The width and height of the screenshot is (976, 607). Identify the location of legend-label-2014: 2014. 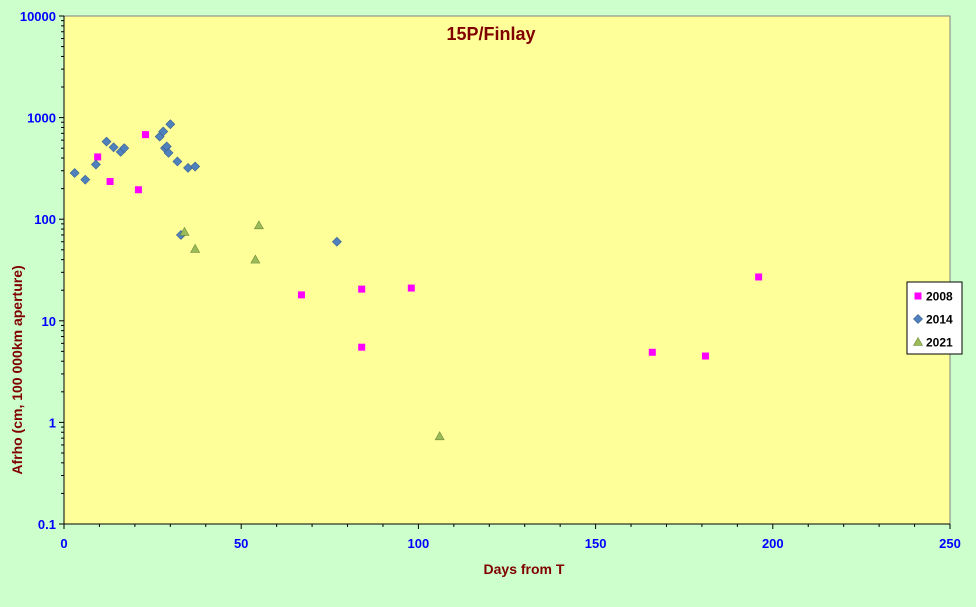
(939, 320).